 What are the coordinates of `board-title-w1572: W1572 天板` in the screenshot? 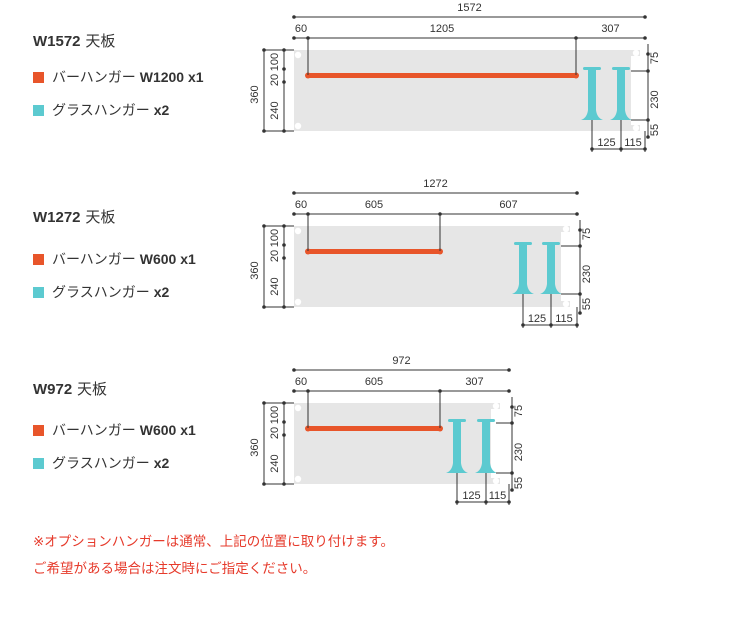 It's located at (74, 41).